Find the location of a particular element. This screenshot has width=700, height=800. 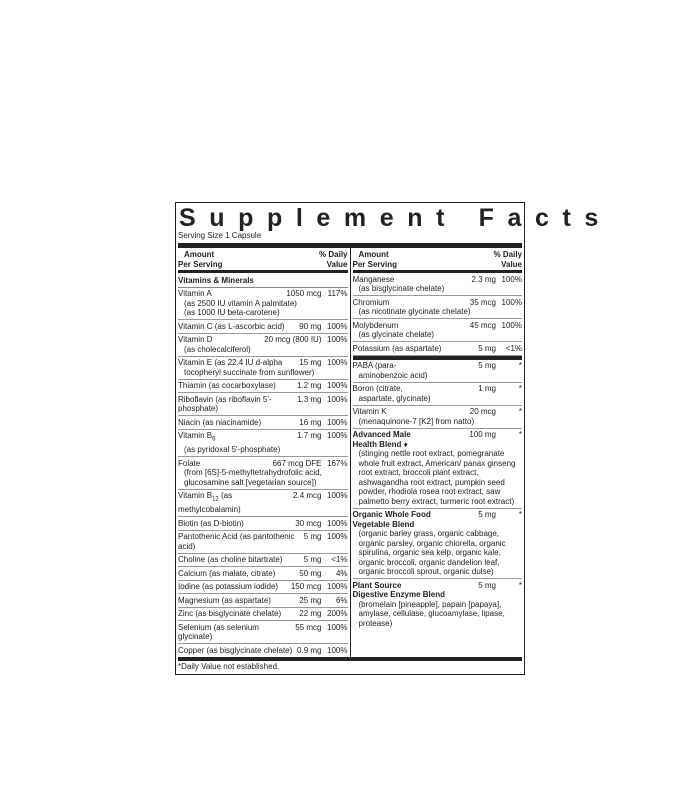

nutrient-name-text: Chromium is located at coordinates (371, 302).